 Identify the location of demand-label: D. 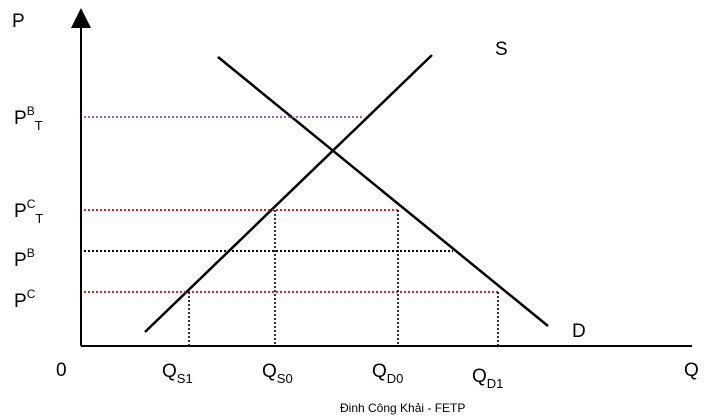
(579, 331).